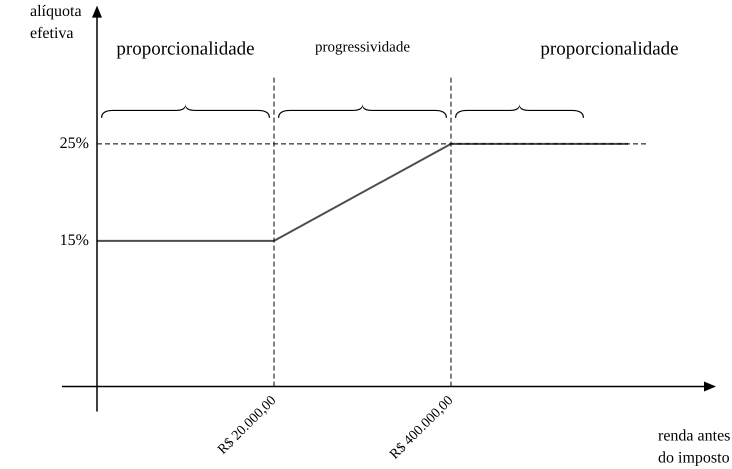  Describe the element at coordinates (74, 143) in the screenshot. I see `y-tick-label: 25%` at that location.